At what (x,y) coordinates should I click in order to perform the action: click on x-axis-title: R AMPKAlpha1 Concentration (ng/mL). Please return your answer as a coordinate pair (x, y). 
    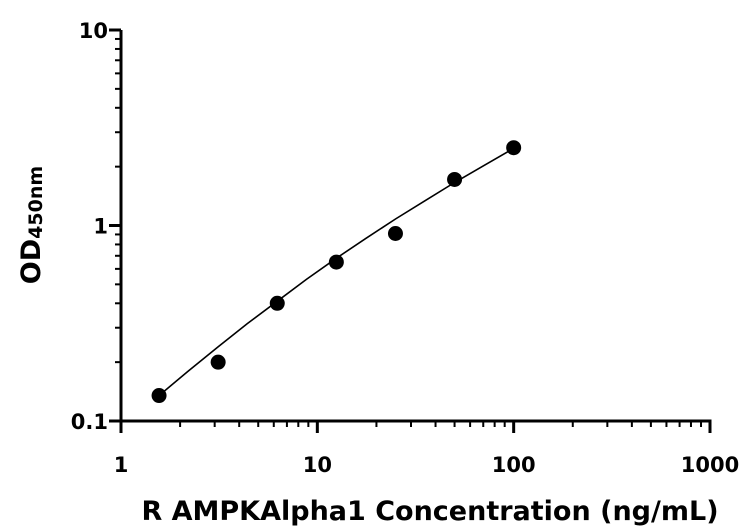
    Looking at the image, I should click on (429, 511).